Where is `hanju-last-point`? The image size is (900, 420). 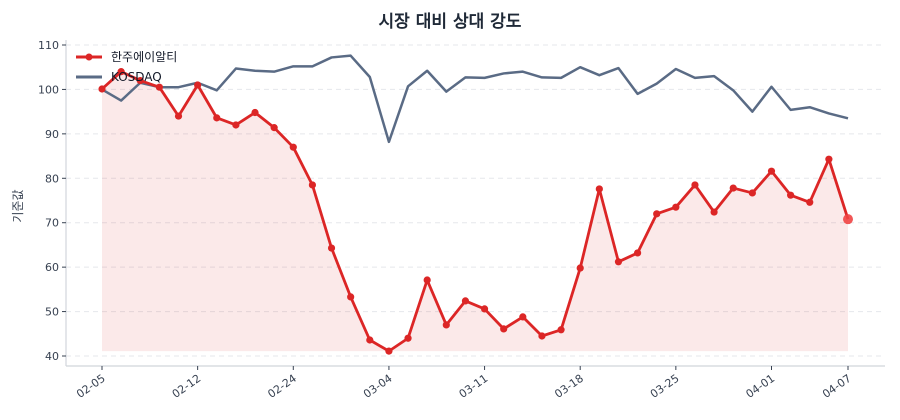
hanju-last-point is located at coordinates (848, 219).